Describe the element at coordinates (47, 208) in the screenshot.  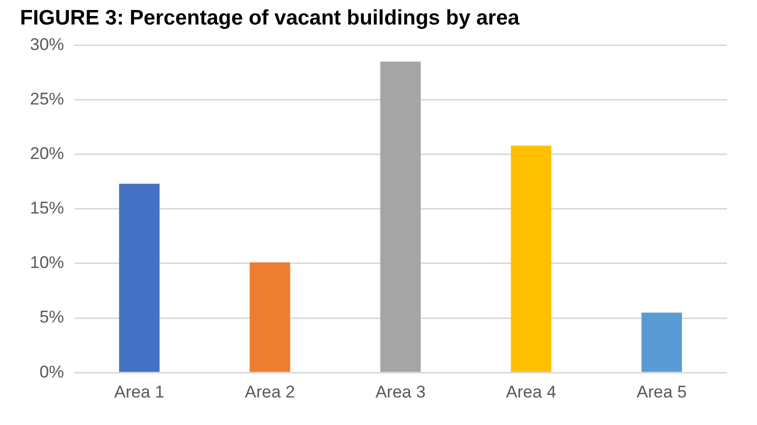
I see `y-tick-label: 15%` at that location.